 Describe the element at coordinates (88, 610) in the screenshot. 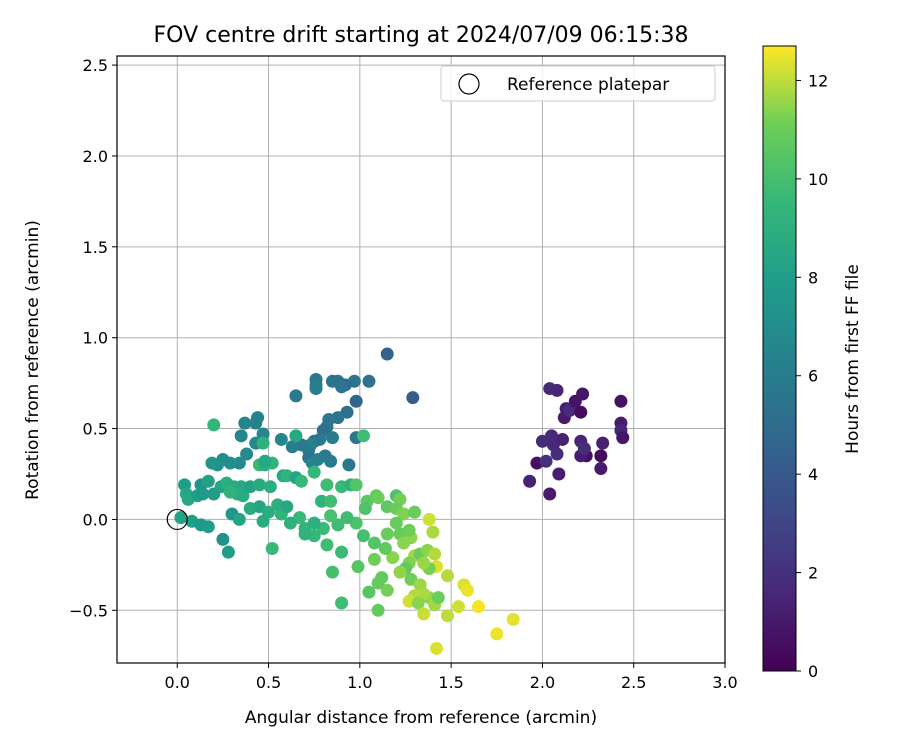

I see `y-tick-label: −0.5` at that location.